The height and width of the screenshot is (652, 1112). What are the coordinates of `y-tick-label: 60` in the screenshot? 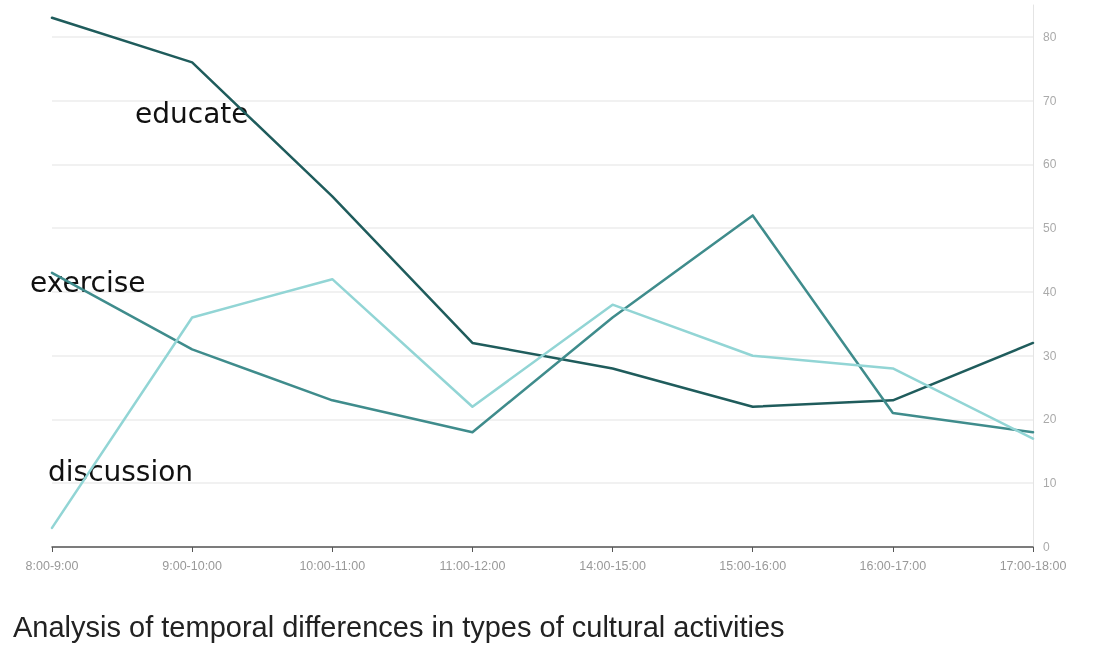 It's located at (1050, 164).